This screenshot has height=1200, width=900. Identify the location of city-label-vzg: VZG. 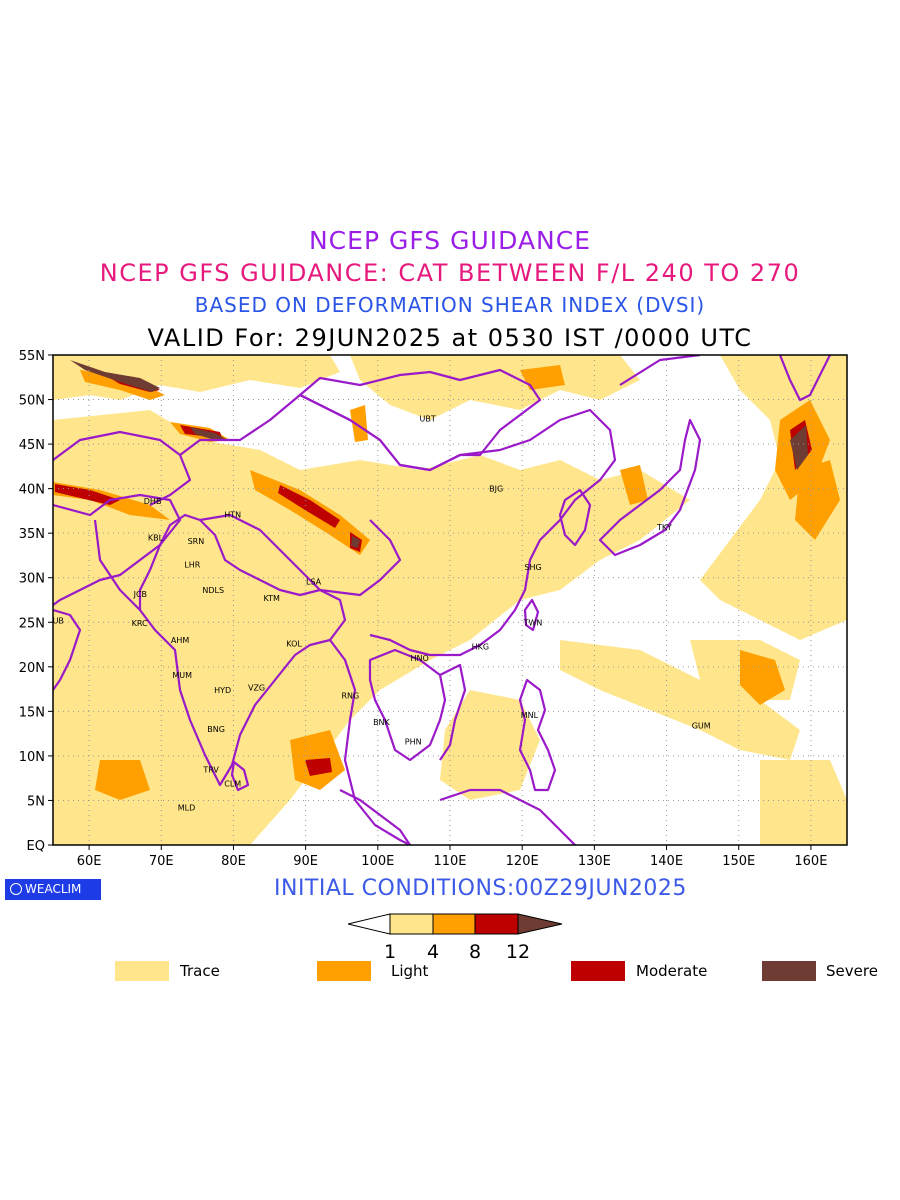
(256, 687).